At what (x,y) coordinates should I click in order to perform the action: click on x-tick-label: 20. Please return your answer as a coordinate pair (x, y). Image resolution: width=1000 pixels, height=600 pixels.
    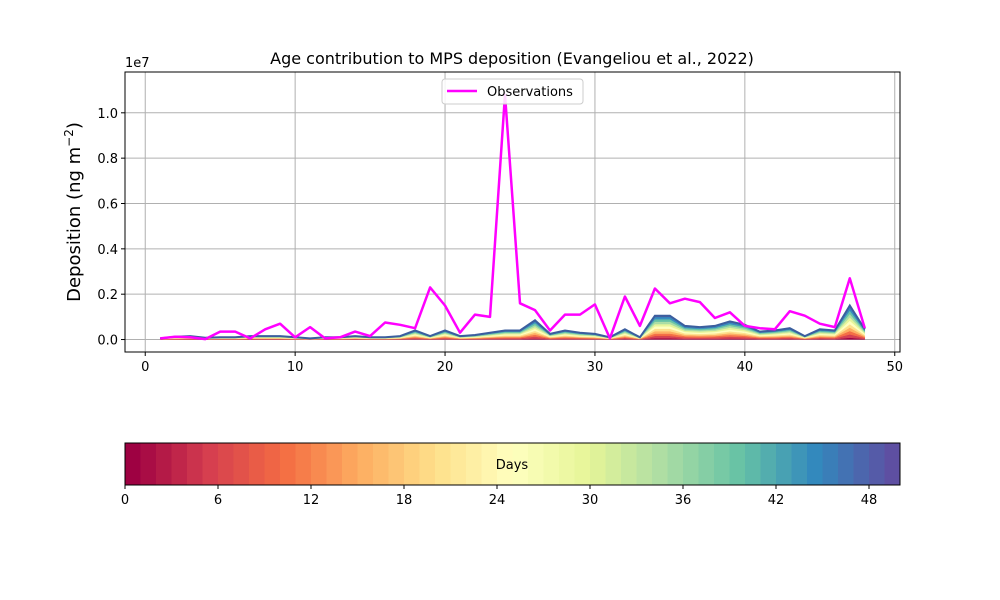
    Looking at the image, I should click on (445, 367).